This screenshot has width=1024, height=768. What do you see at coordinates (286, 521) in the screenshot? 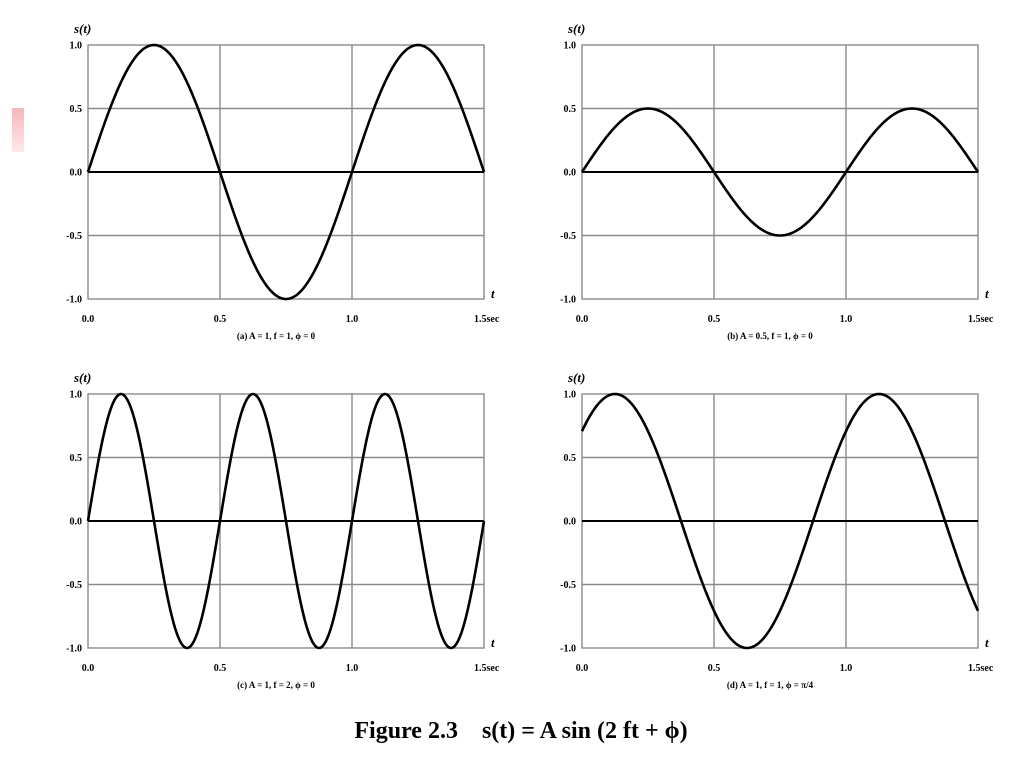
I see `series-line-c` at bounding box center [286, 521].